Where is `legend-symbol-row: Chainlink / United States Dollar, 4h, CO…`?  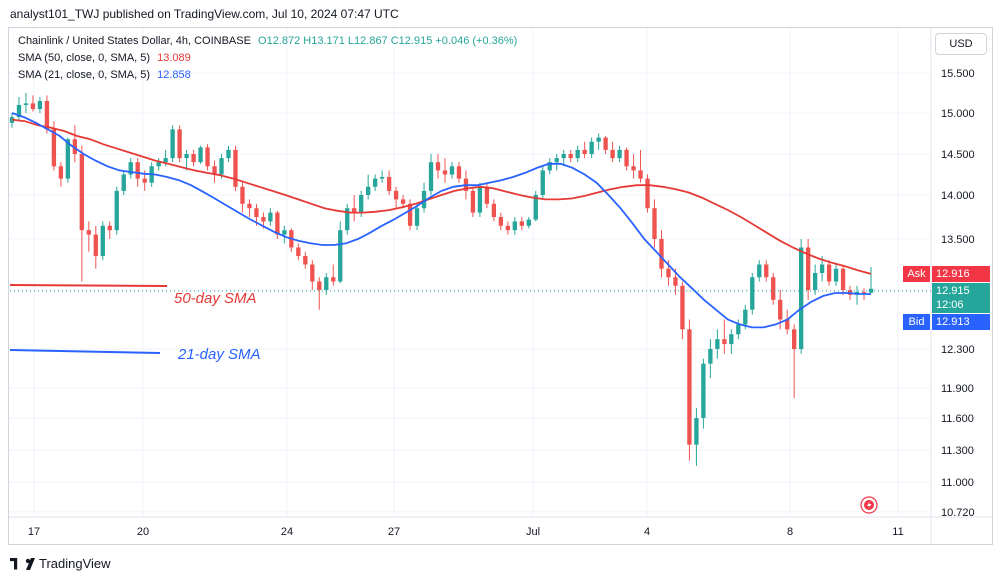
legend-symbol-row: Chainlink / United States Dollar, 4h, CO… is located at coordinates (267, 41).